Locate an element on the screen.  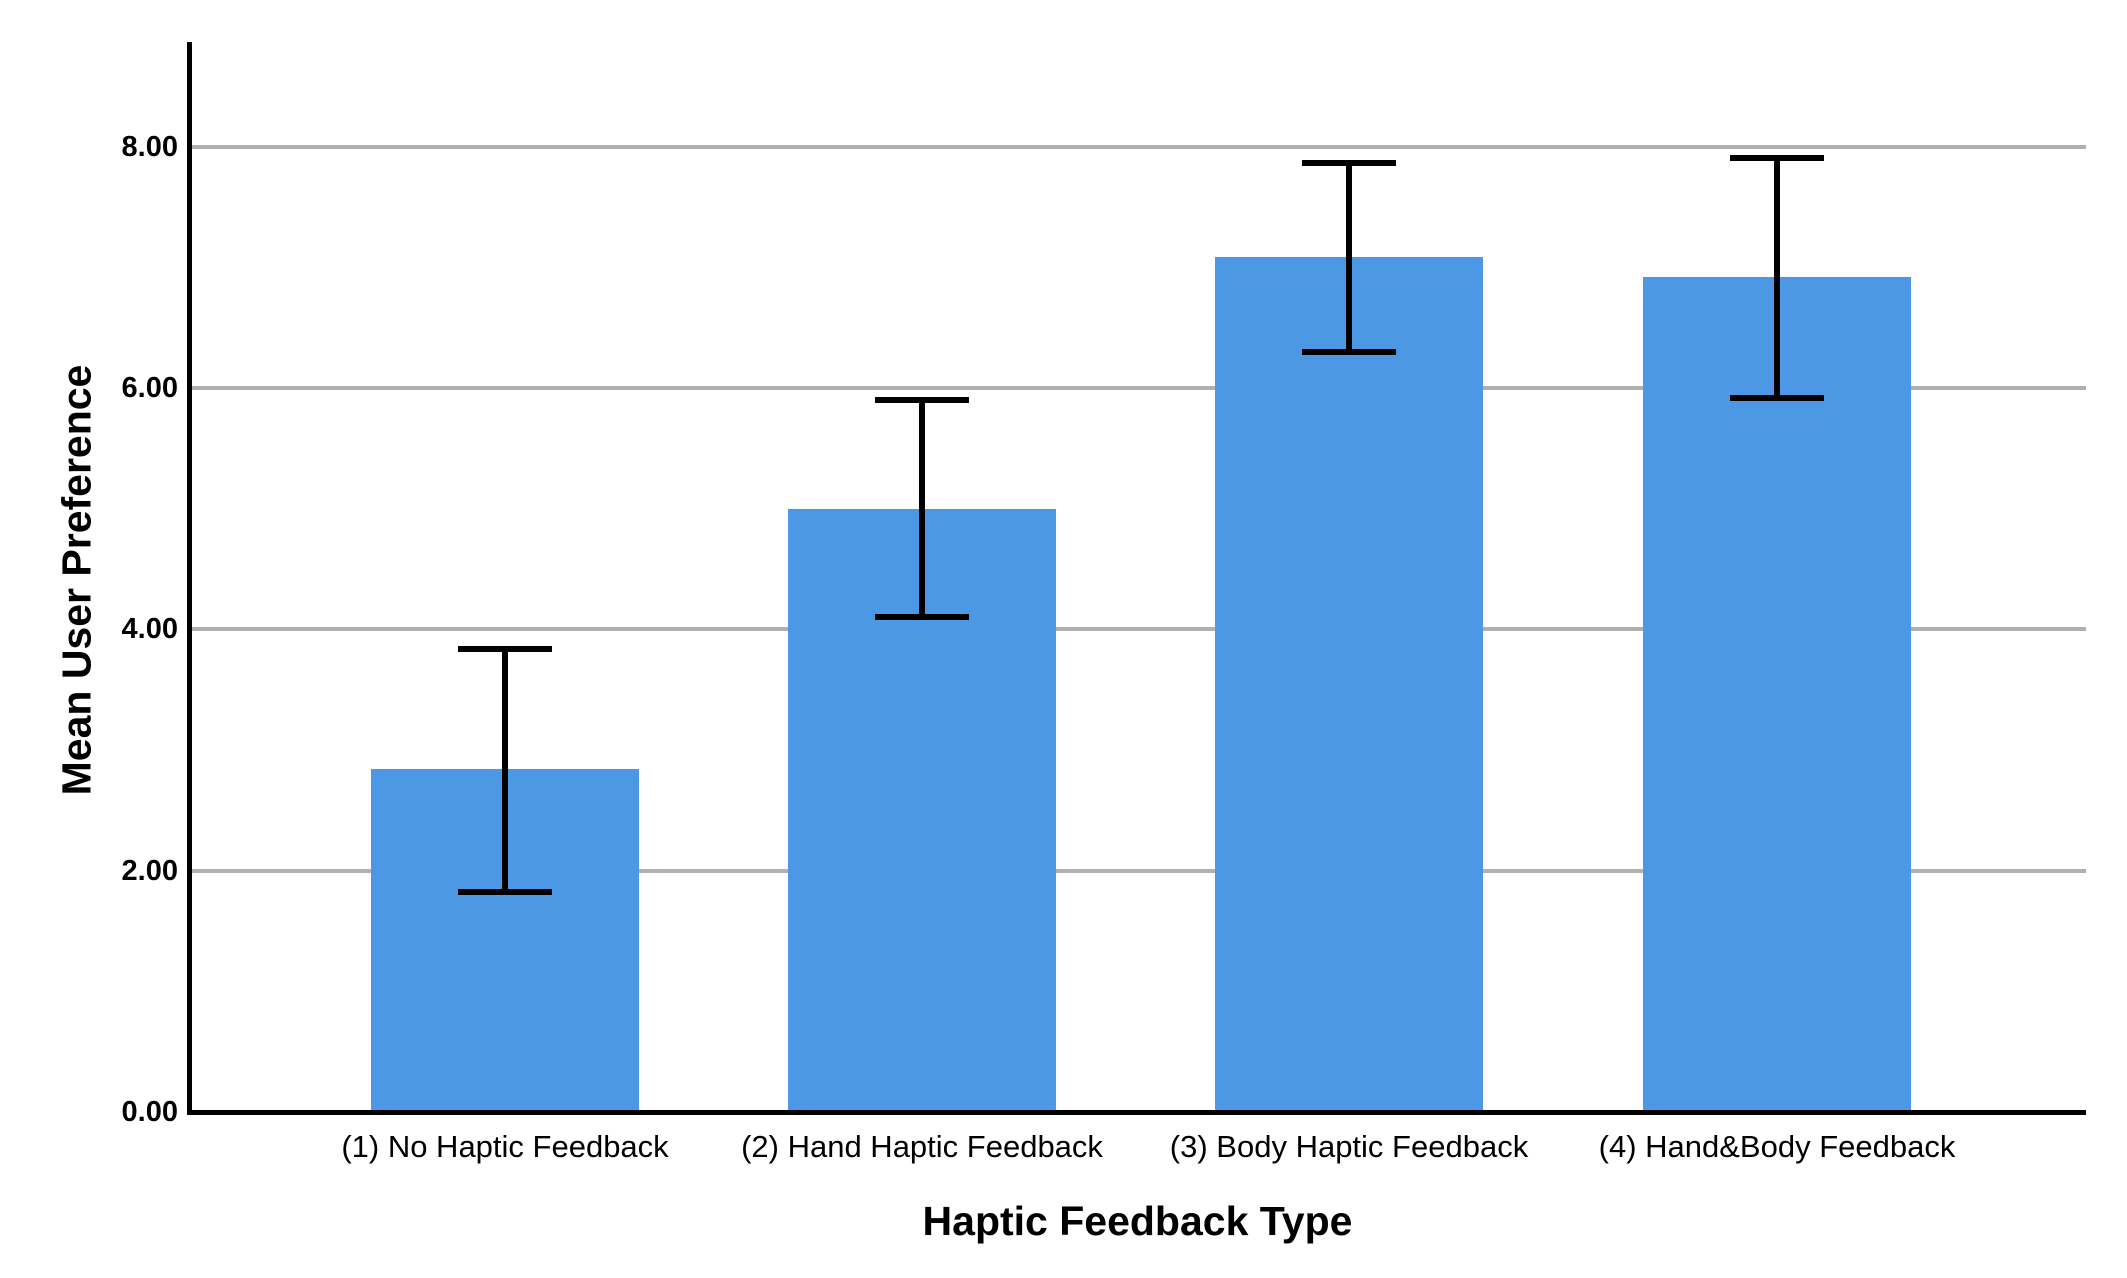
x-category-label: (1) No Haptic Feedback is located at coordinates (505, 1146).